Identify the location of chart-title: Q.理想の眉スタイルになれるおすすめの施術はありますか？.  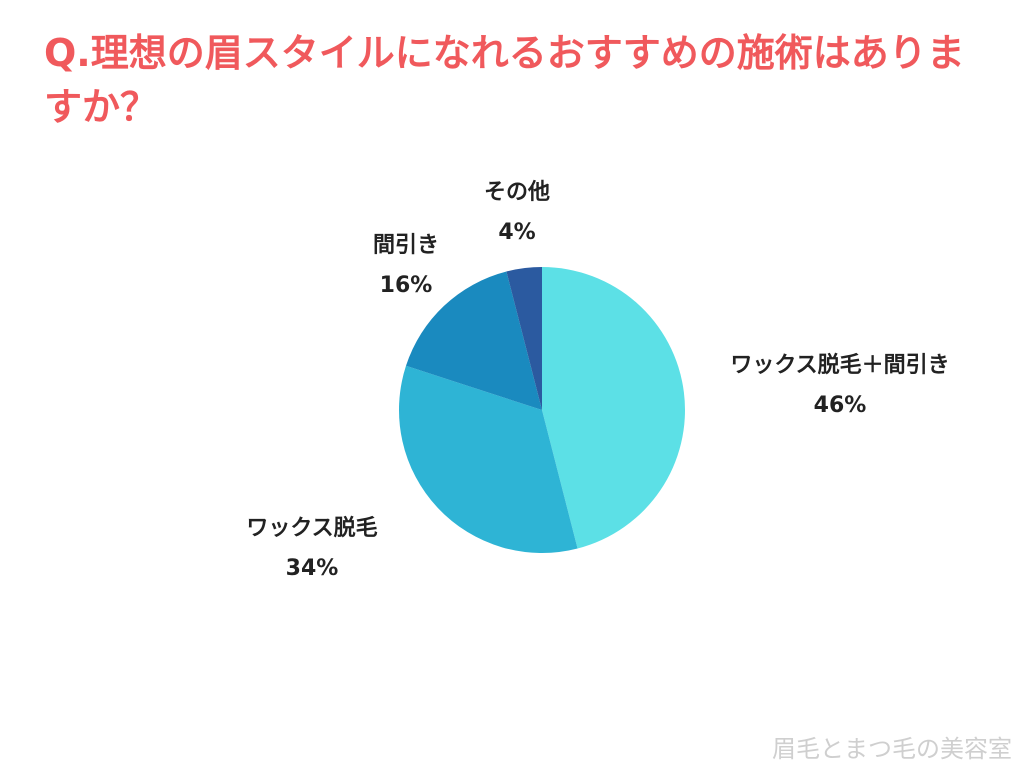
(504, 80).